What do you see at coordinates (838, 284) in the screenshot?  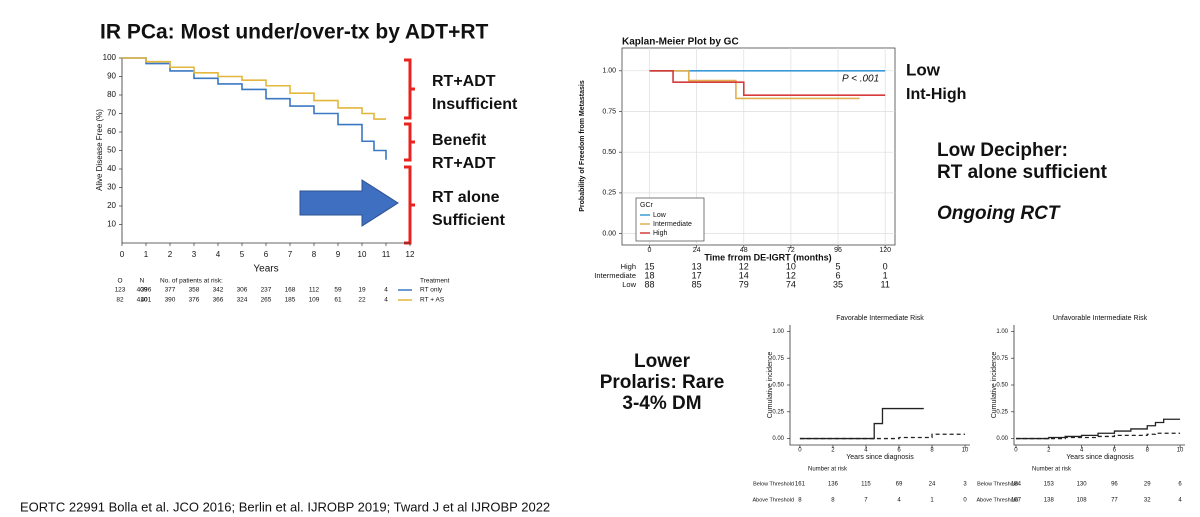 I see `risk-count: 35` at bounding box center [838, 284].